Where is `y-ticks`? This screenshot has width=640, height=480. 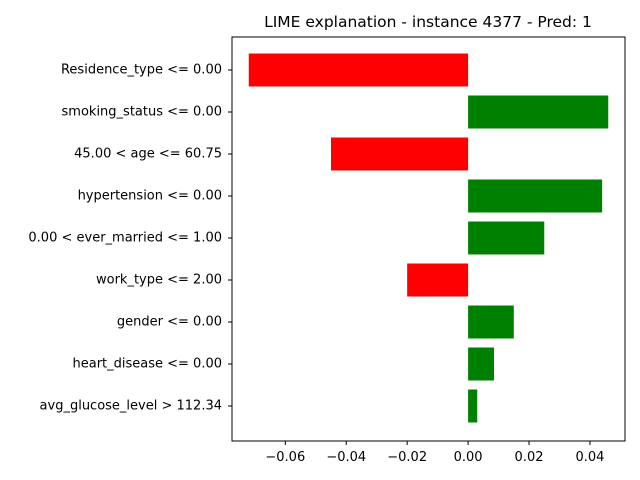
y-ticks is located at coordinates (230, 238).